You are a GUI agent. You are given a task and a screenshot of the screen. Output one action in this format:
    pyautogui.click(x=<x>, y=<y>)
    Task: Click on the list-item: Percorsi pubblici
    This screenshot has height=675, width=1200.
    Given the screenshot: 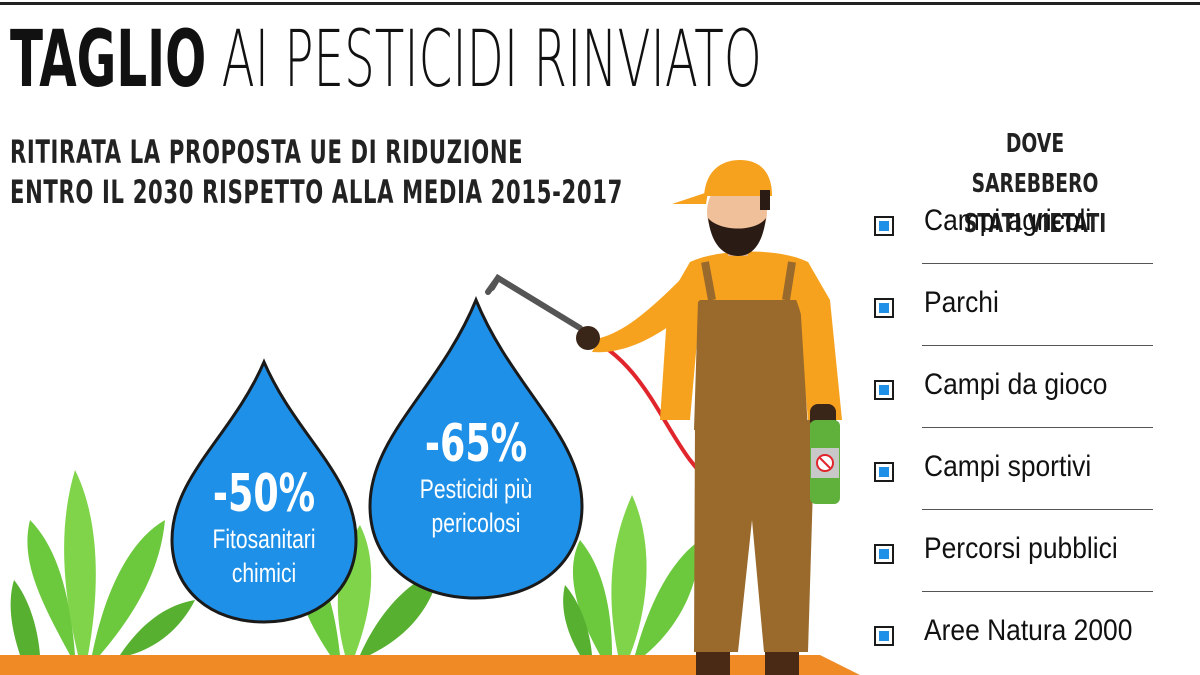 What is the action you would take?
    pyautogui.click(x=1024, y=551)
    